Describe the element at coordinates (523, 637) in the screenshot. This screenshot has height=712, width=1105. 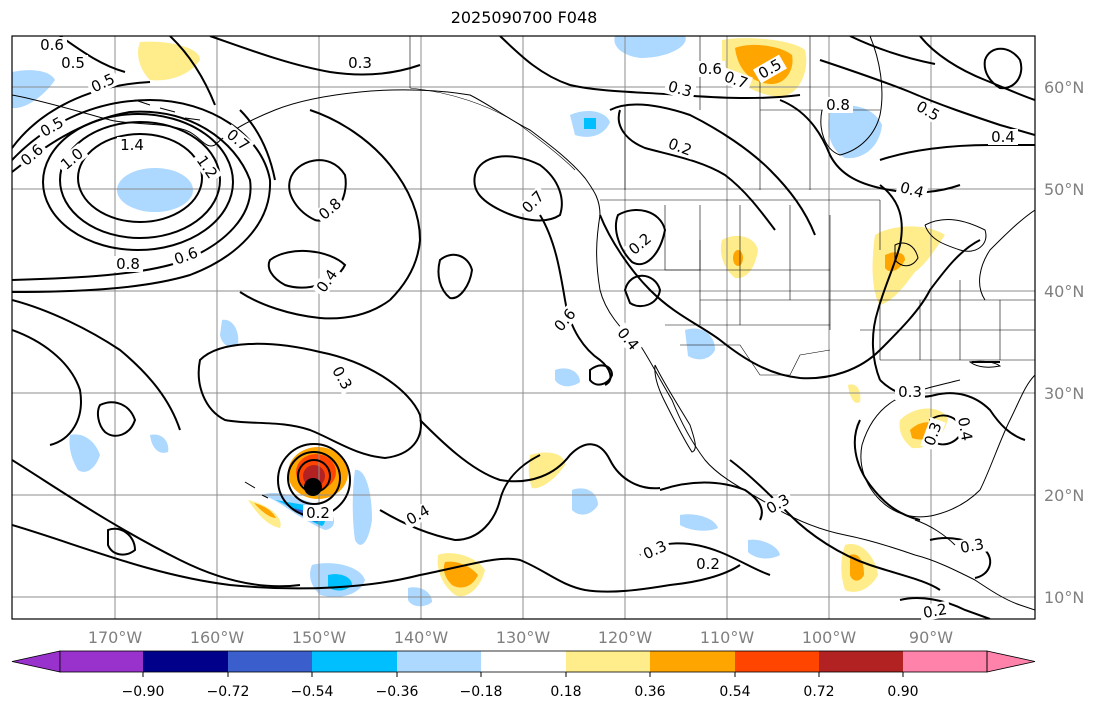
I see `lon-tick-label: 130°W` at that location.